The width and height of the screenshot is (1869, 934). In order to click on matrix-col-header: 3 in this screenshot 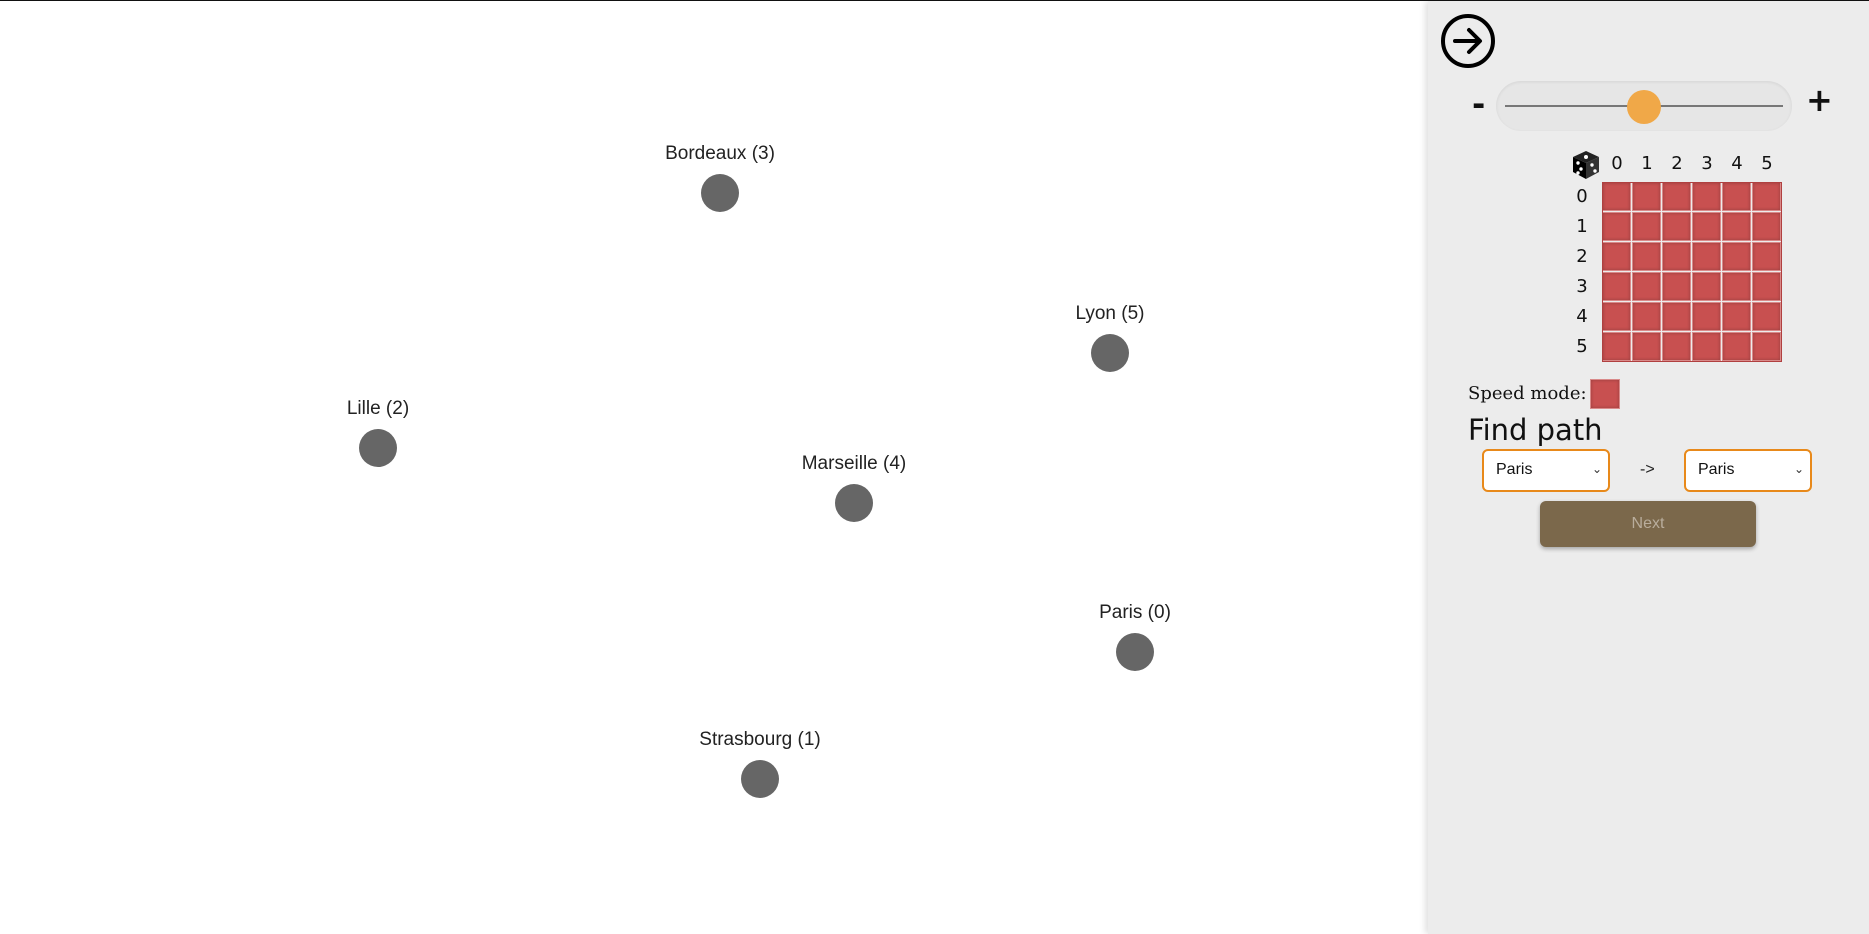, I will do `click(1707, 163)`.